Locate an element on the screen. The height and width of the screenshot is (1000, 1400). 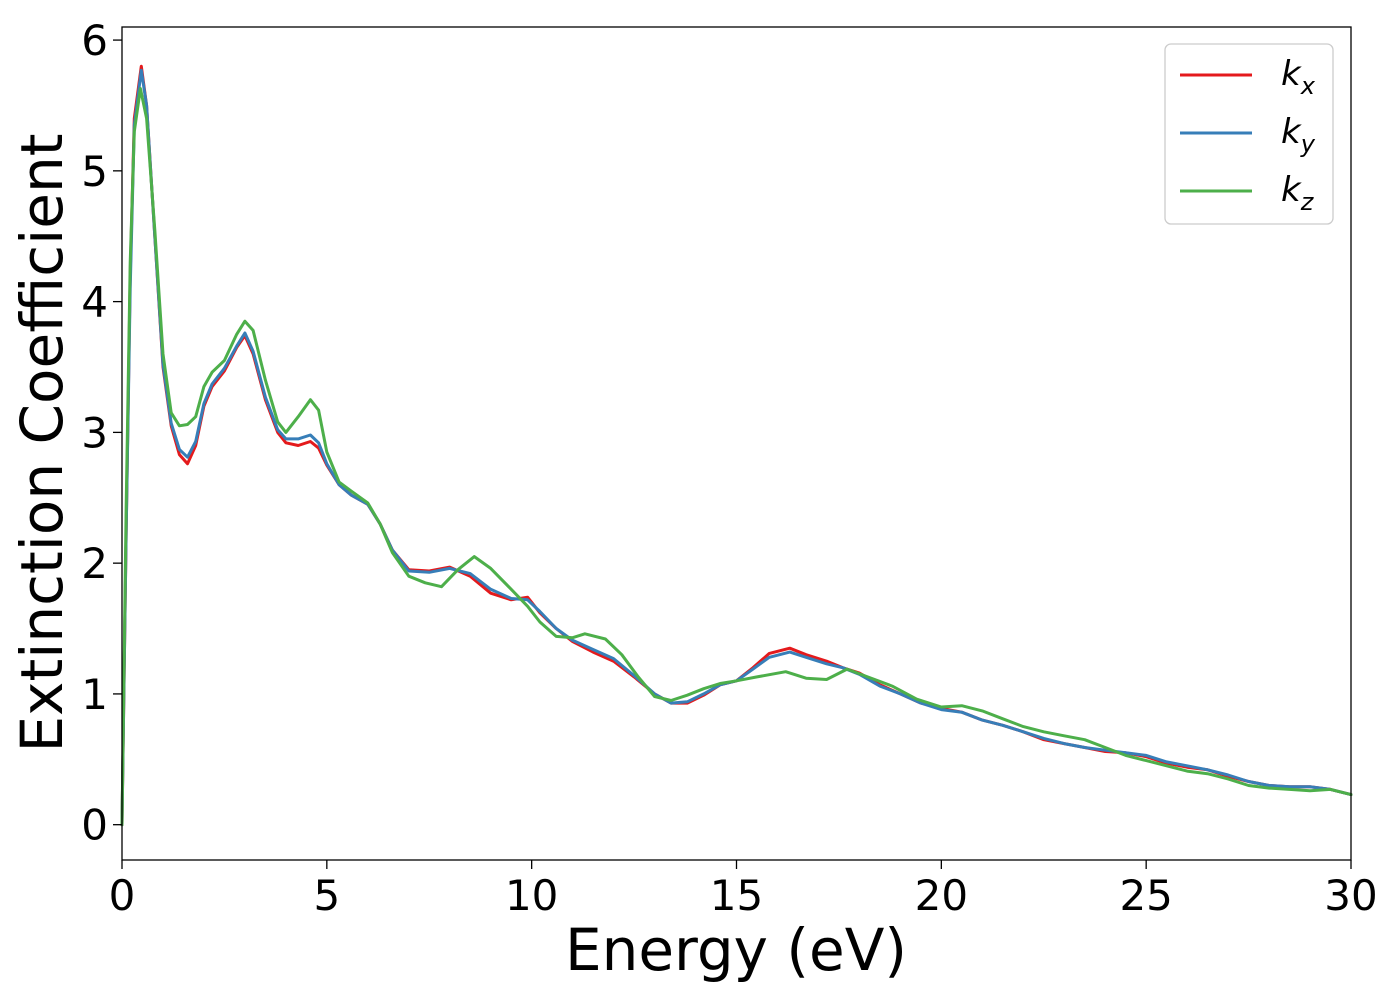
x-tick-label: 15 is located at coordinates (736, 895).